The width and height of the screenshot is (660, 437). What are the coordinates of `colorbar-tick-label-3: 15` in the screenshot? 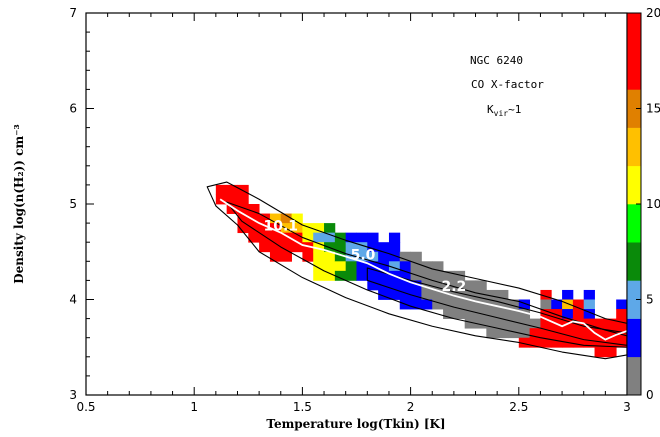 It's located at (653, 109).